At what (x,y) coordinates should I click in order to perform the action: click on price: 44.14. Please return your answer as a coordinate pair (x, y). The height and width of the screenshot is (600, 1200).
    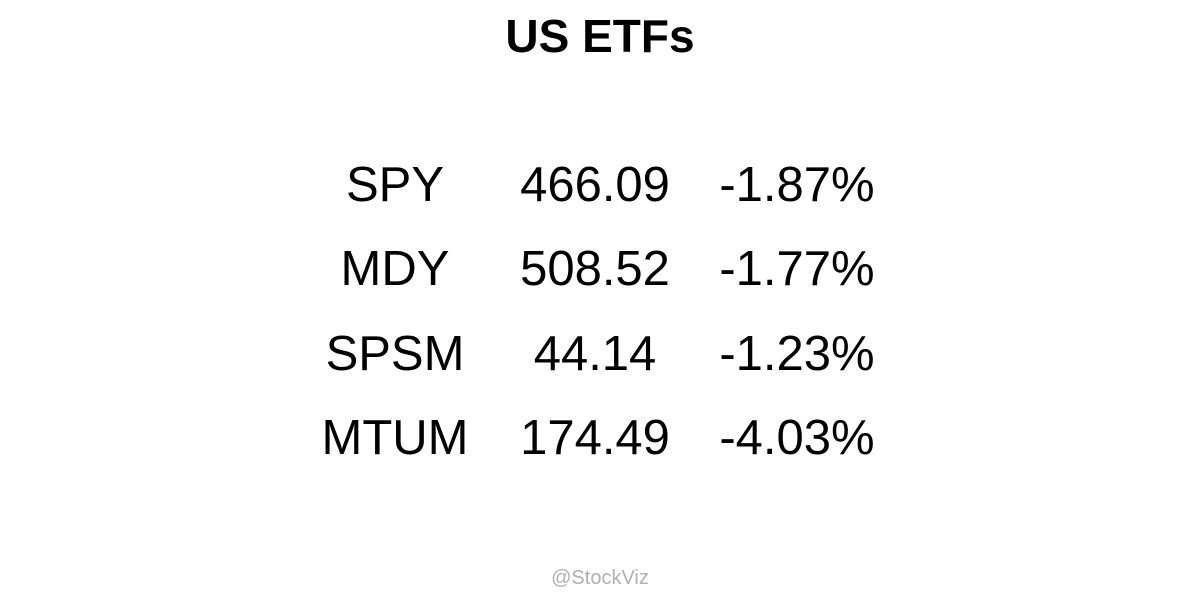
    Looking at the image, I should click on (595, 354).